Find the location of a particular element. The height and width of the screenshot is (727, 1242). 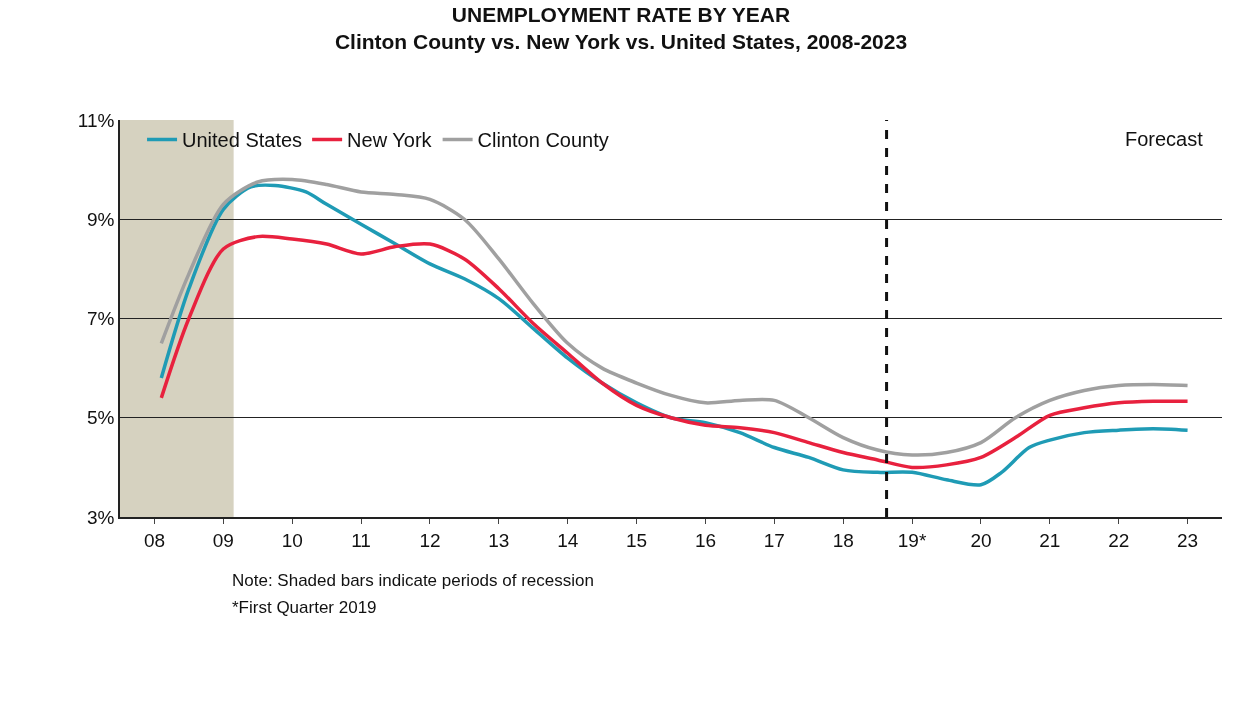

y-tick-label: 7% is located at coordinates (100, 319).